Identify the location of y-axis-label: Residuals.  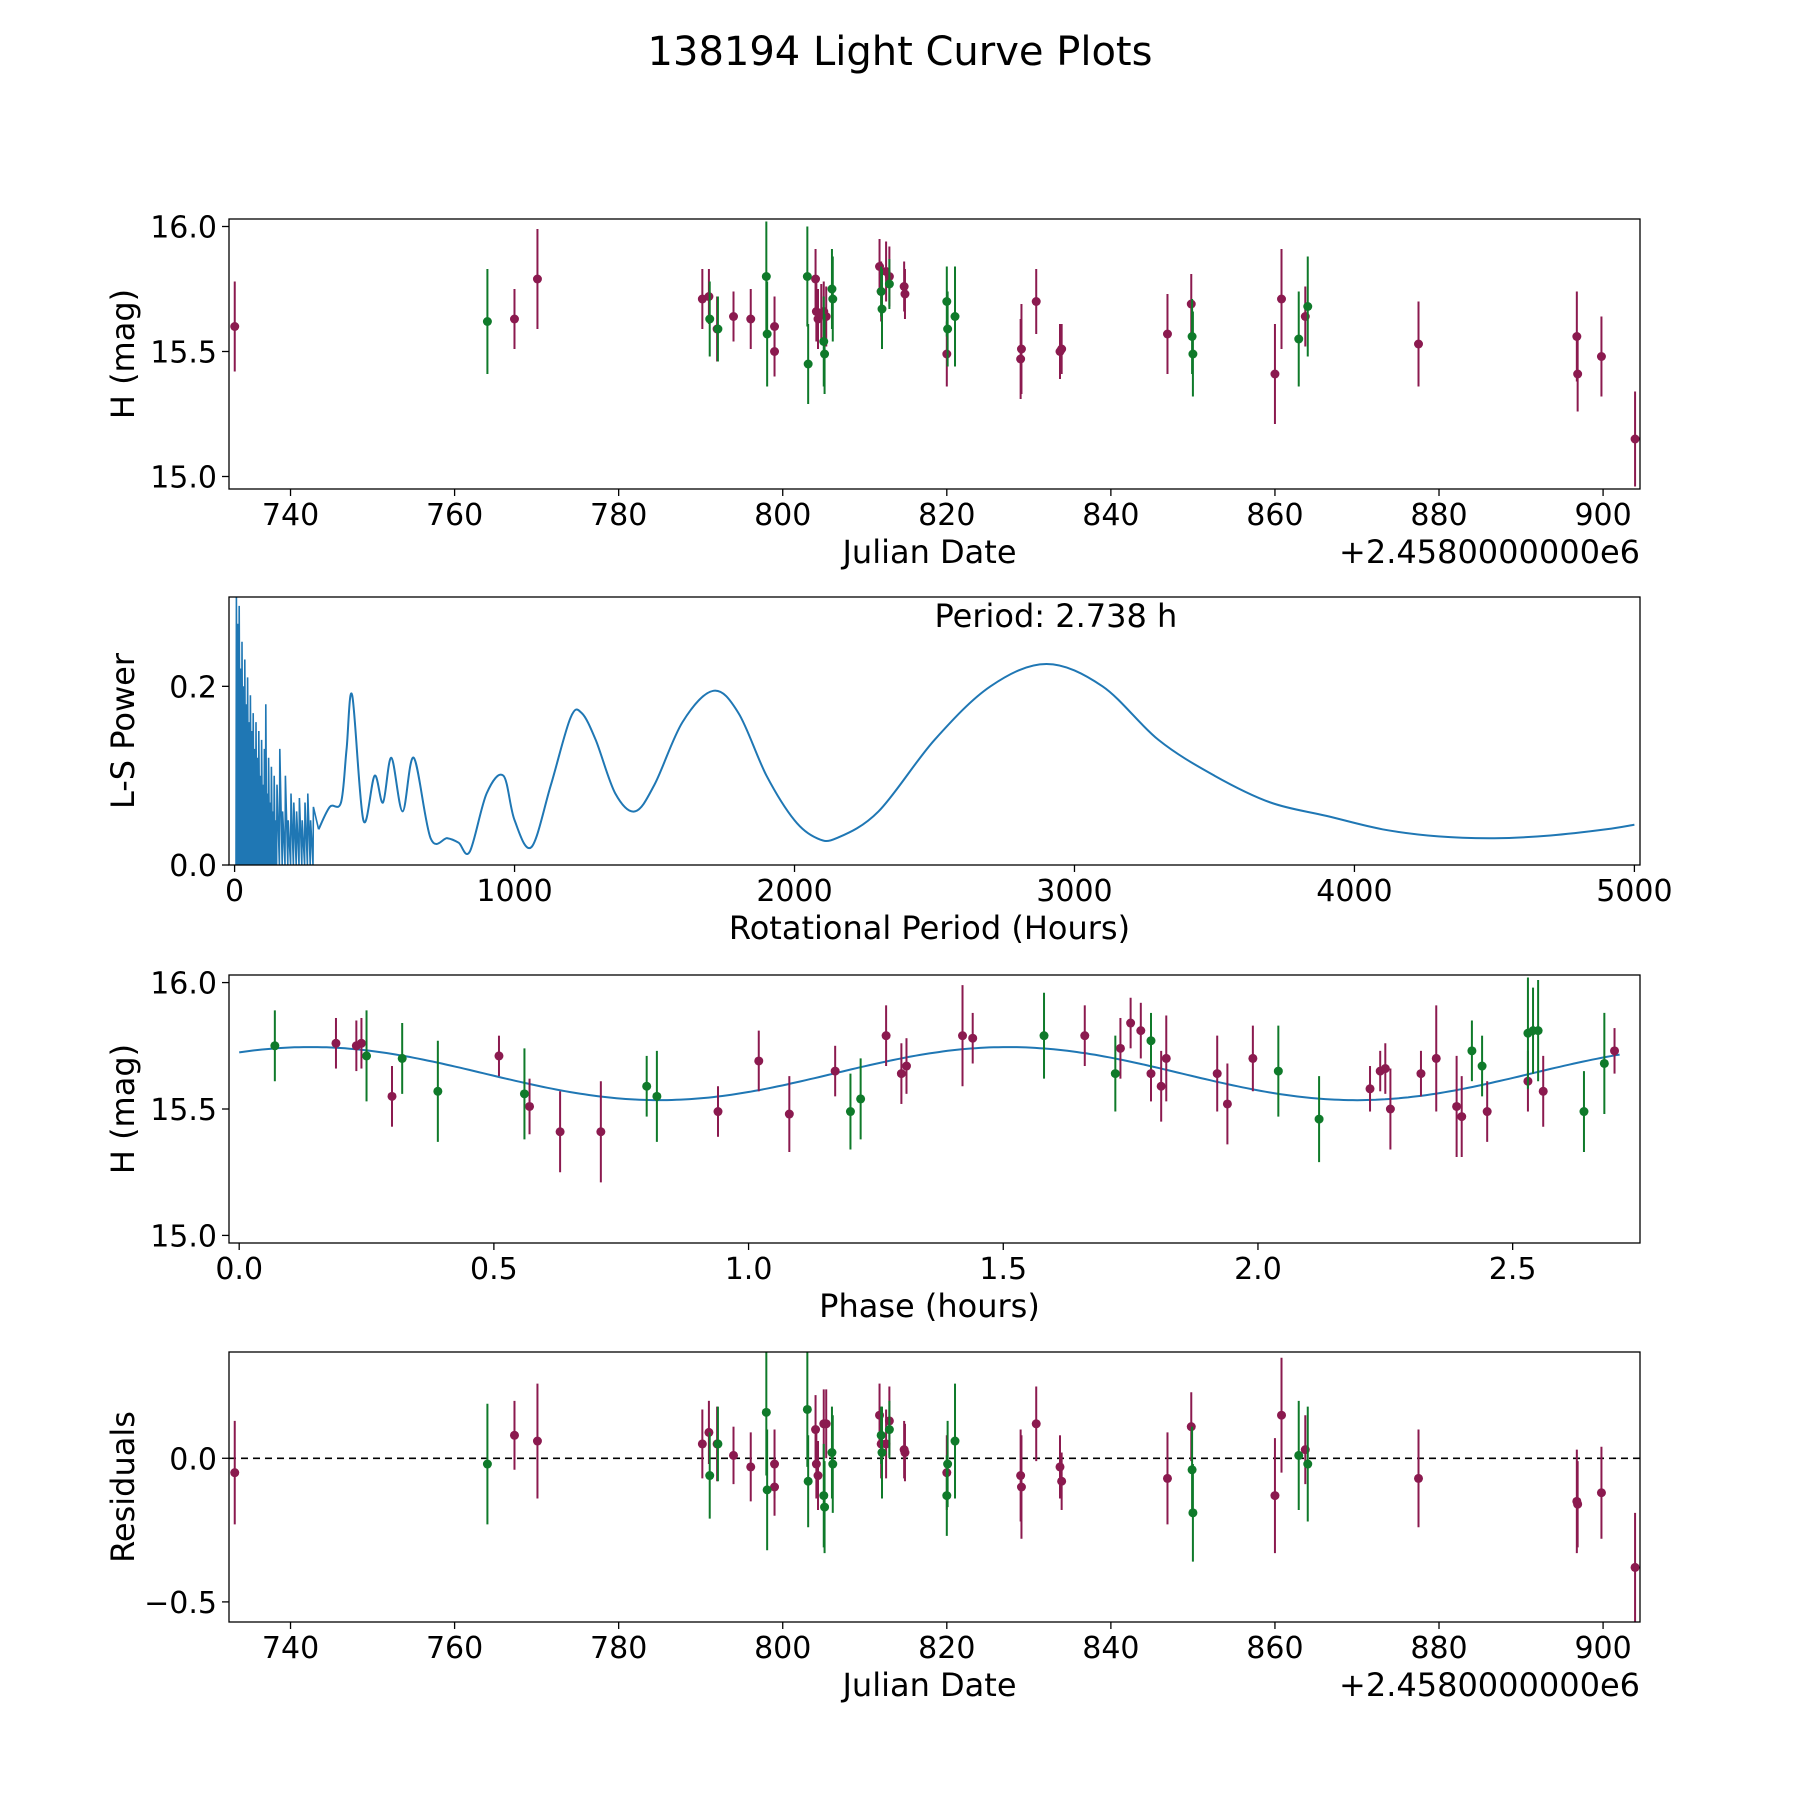
(123, 1487).